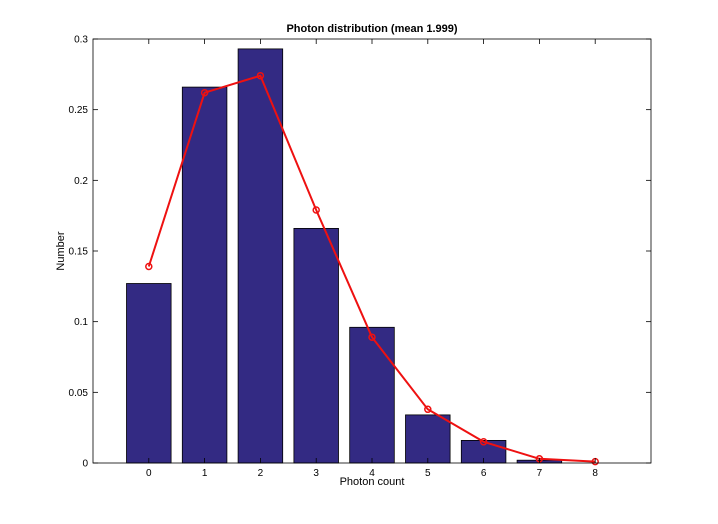 The width and height of the screenshot is (718, 524). Describe the element at coordinates (205, 473) in the screenshot. I see `x-tick-label: 1` at that location.